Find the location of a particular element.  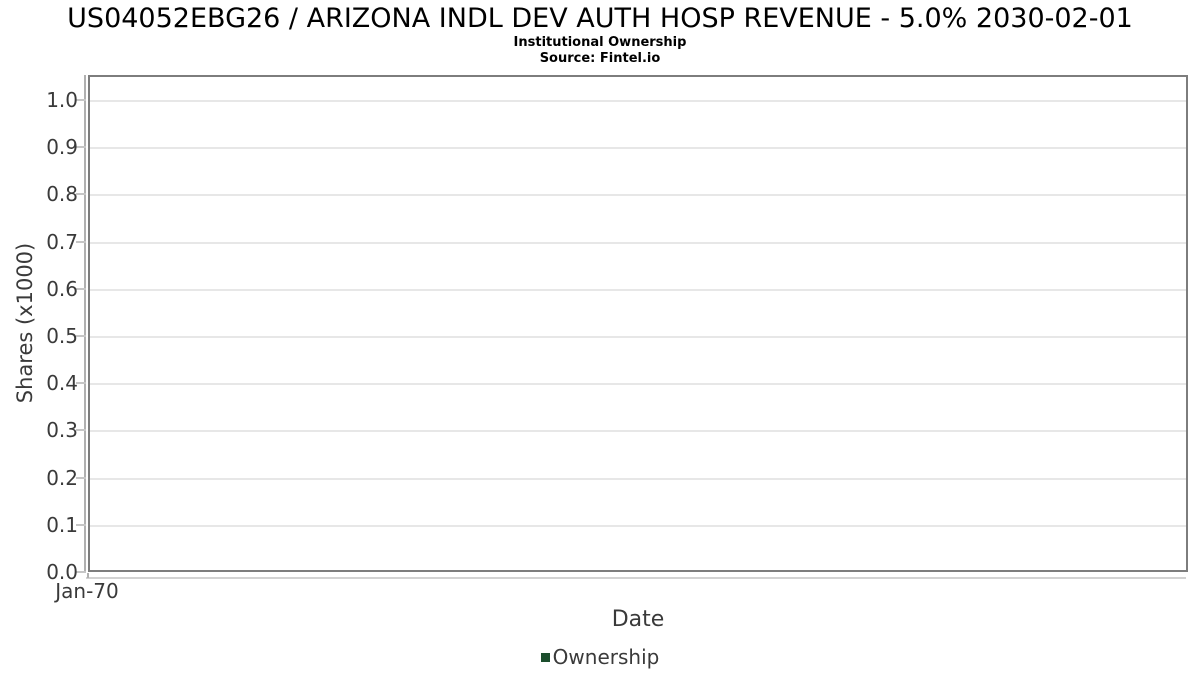

y-tick-label: 0.8 is located at coordinates (62, 194).